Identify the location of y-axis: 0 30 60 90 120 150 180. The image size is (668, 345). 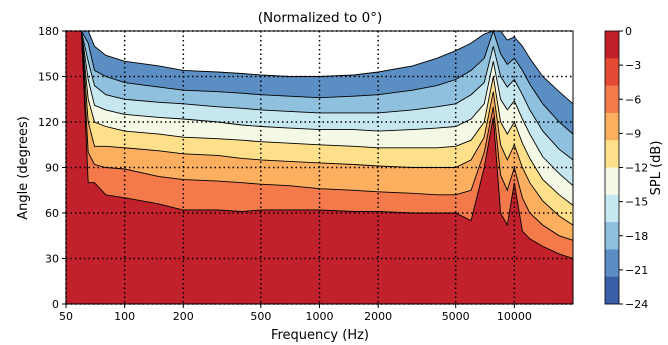
(52, 168).